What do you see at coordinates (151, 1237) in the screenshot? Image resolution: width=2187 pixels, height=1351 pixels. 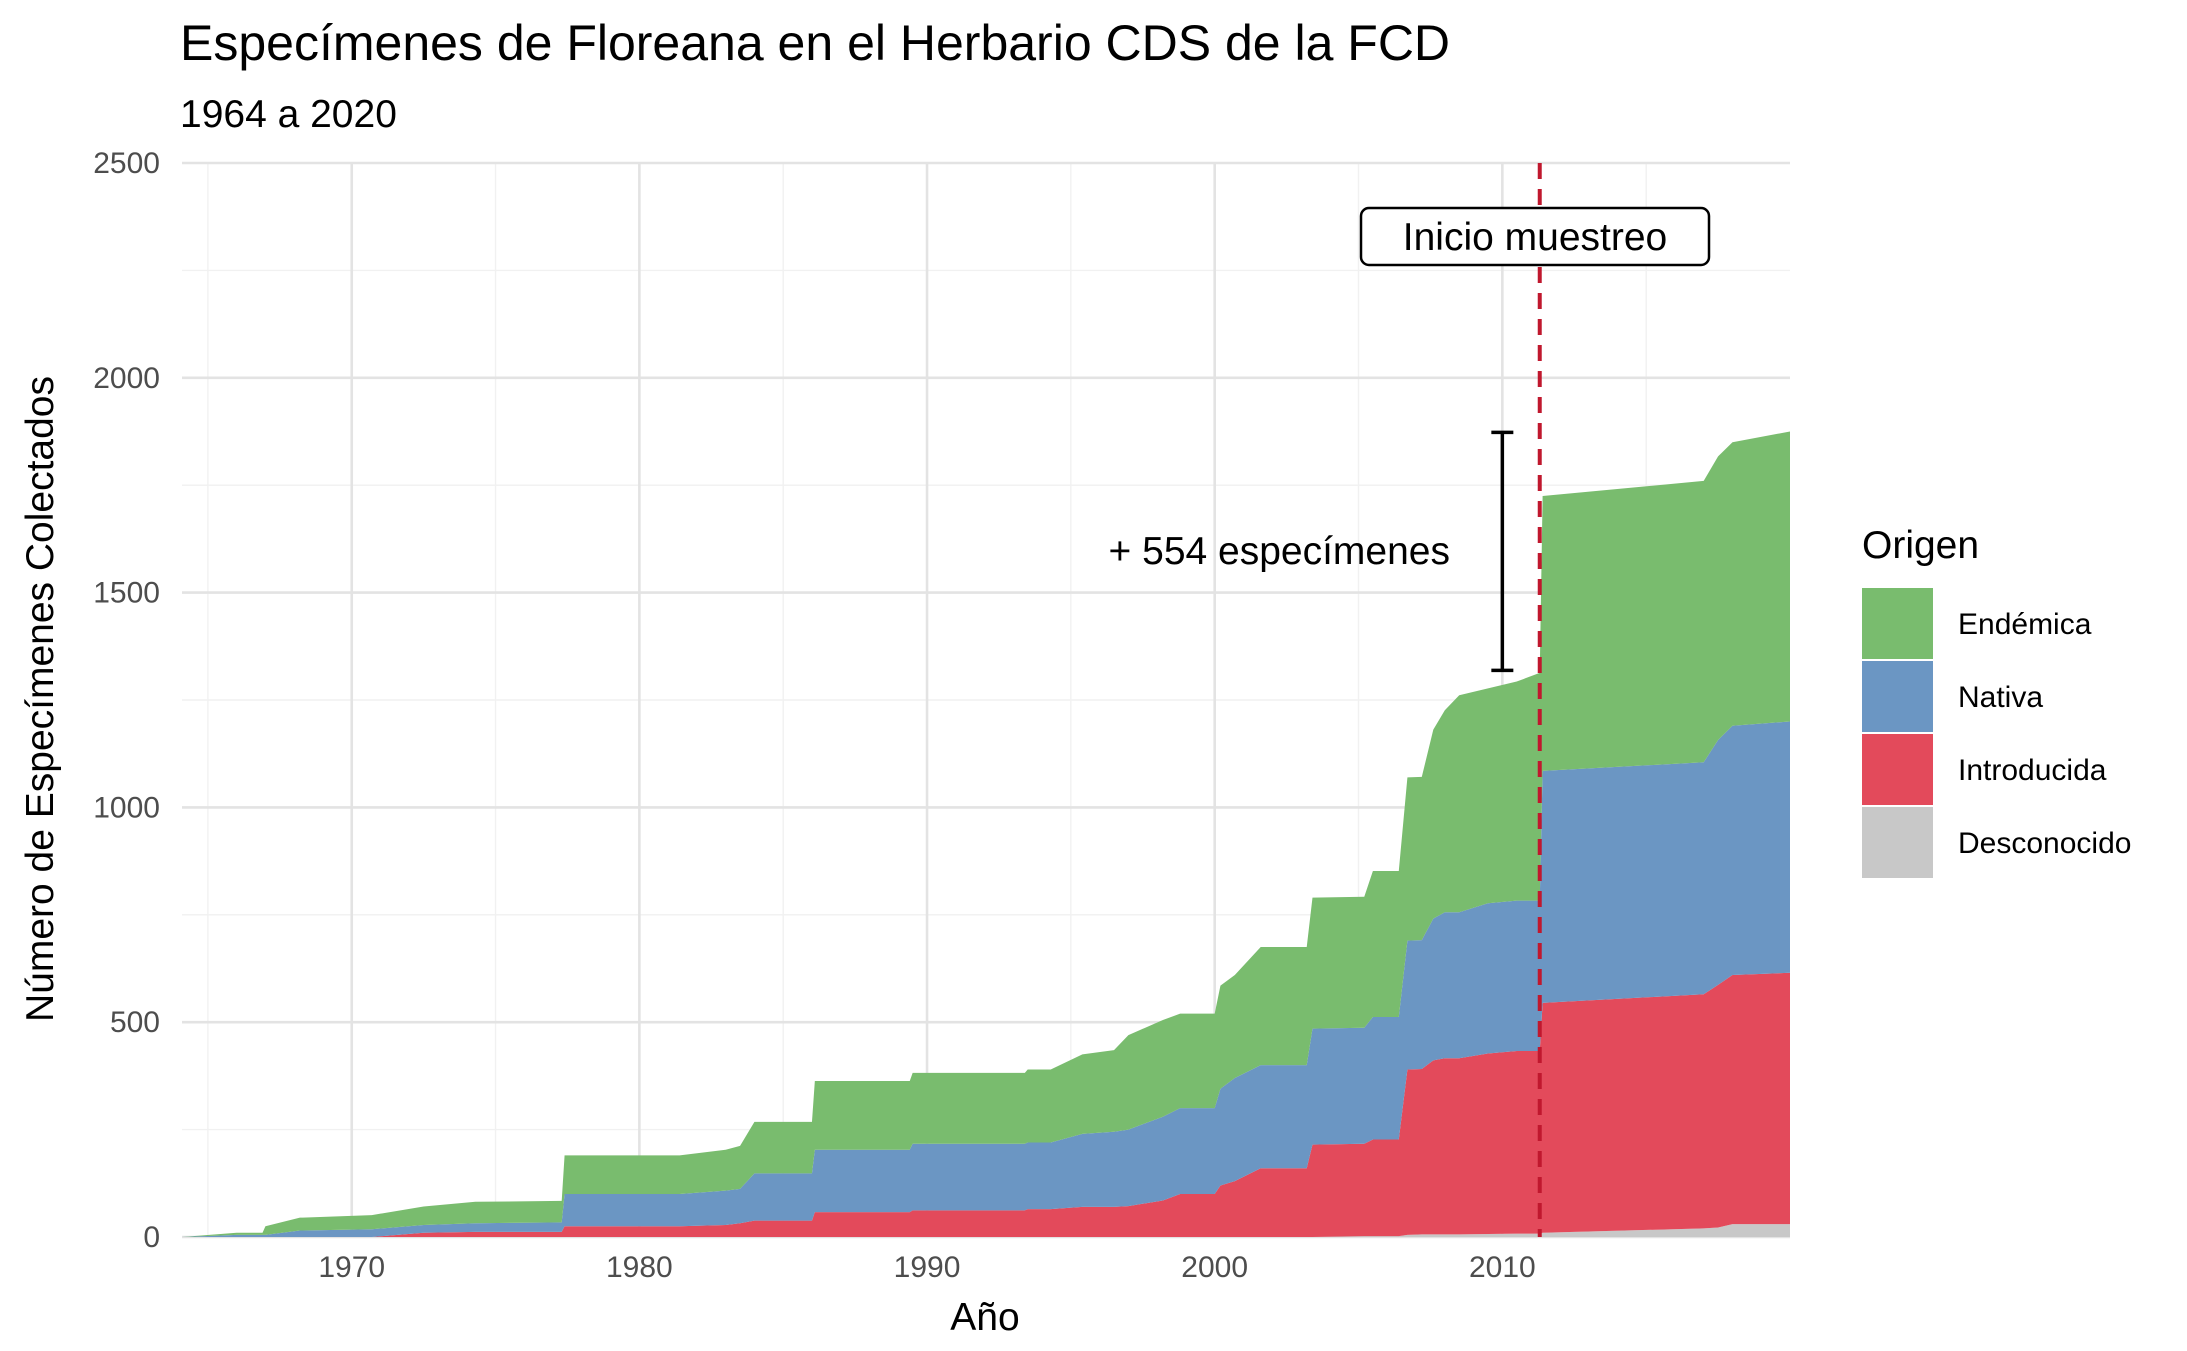 I see `y-tick-label: 0` at bounding box center [151, 1237].